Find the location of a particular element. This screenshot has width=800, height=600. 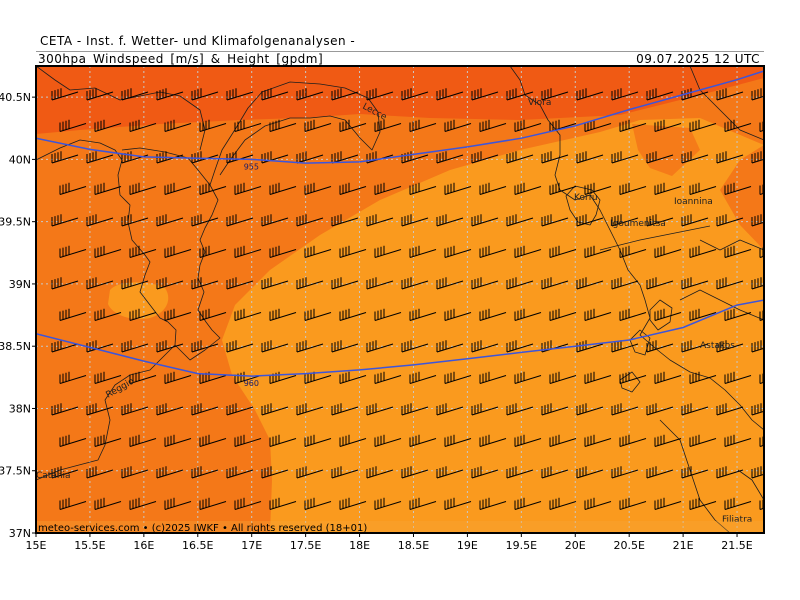

longitude-tick-label: 15E is located at coordinates (36, 545).